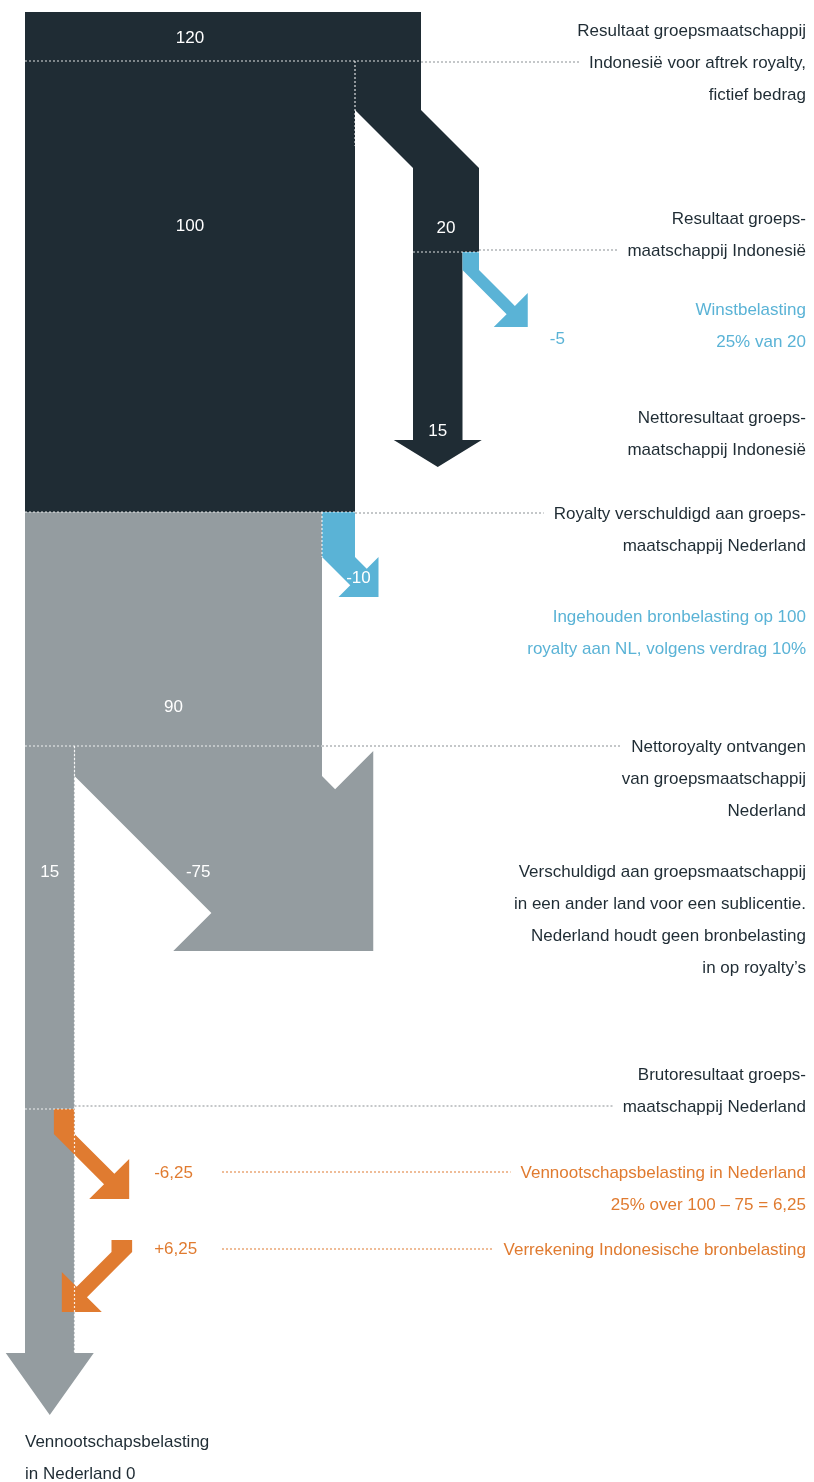 This screenshot has width=814, height=1482. I want to click on text: Resultaat groepsmaatschappij Indonesië voor aftrek royalty, fictief bedrag, so click(691, 62).